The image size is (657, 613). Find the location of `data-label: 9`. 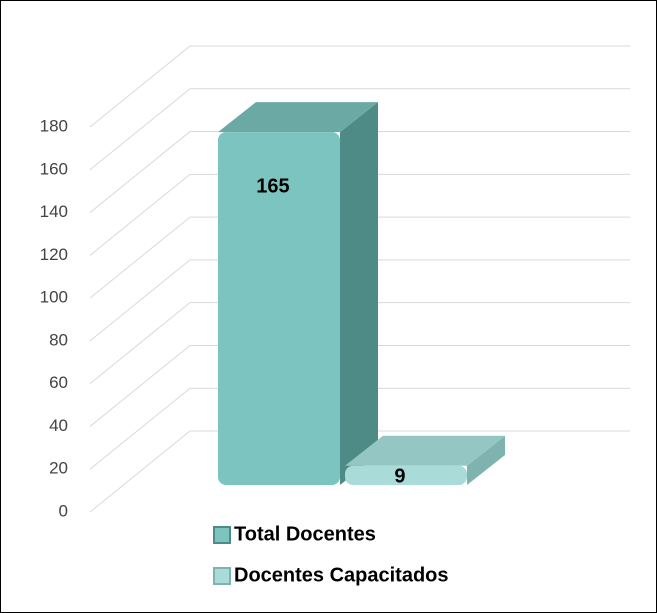

data-label: 9 is located at coordinates (399, 477).